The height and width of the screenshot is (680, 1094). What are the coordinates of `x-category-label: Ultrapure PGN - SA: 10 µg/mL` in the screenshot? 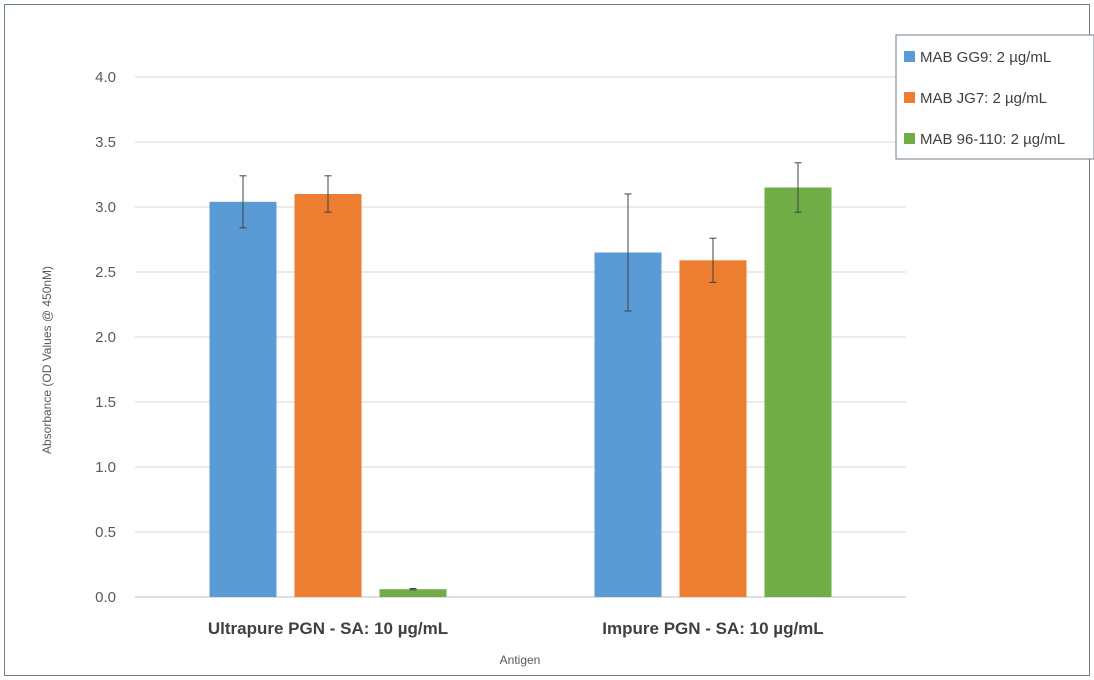 It's located at (328, 628).